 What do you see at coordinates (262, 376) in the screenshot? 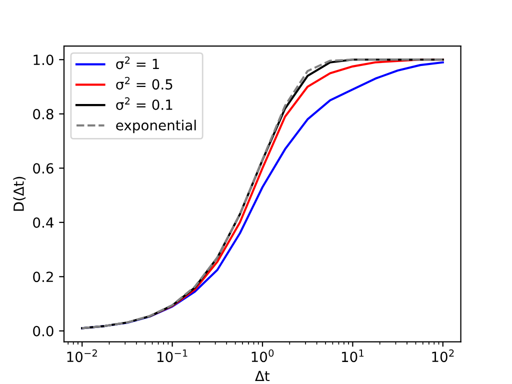
I see `x-axis-title: Δt` at bounding box center [262, 376].